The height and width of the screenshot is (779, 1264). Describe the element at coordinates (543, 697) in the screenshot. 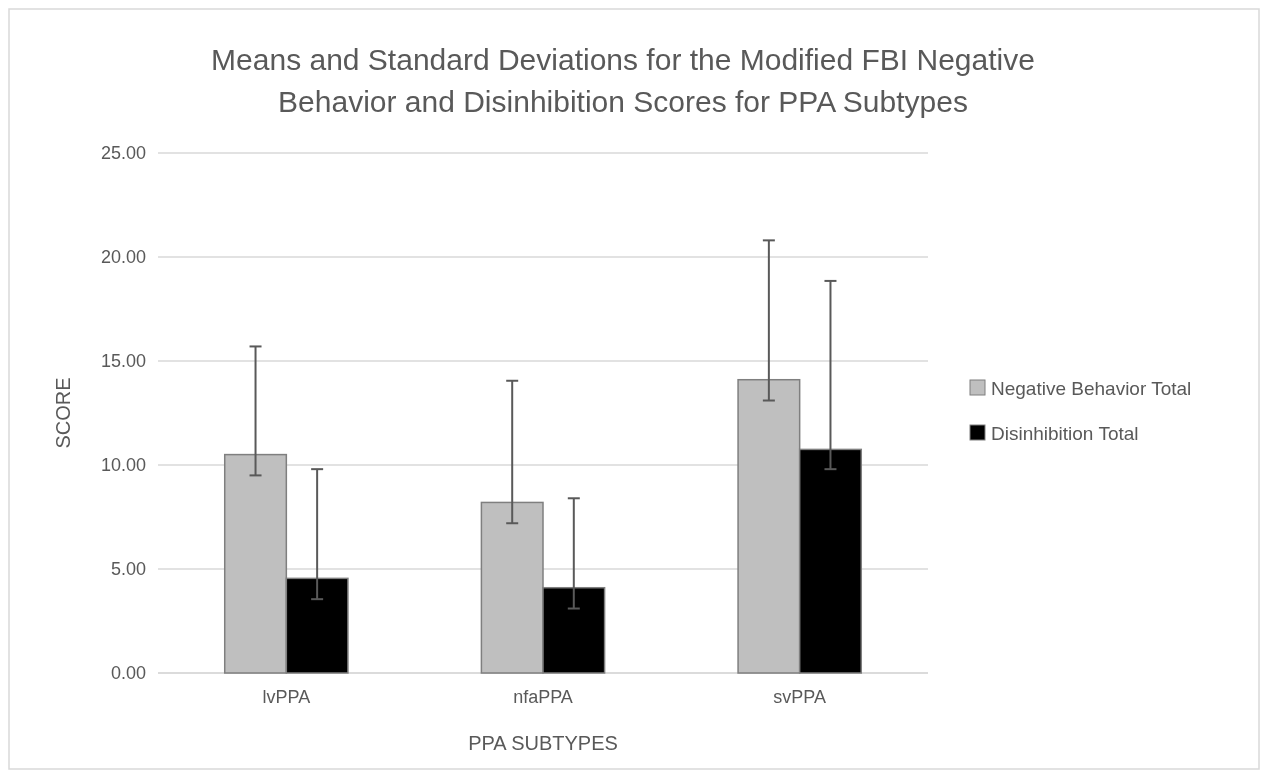

I see `x-tick-label: nfaPPA` at that location.